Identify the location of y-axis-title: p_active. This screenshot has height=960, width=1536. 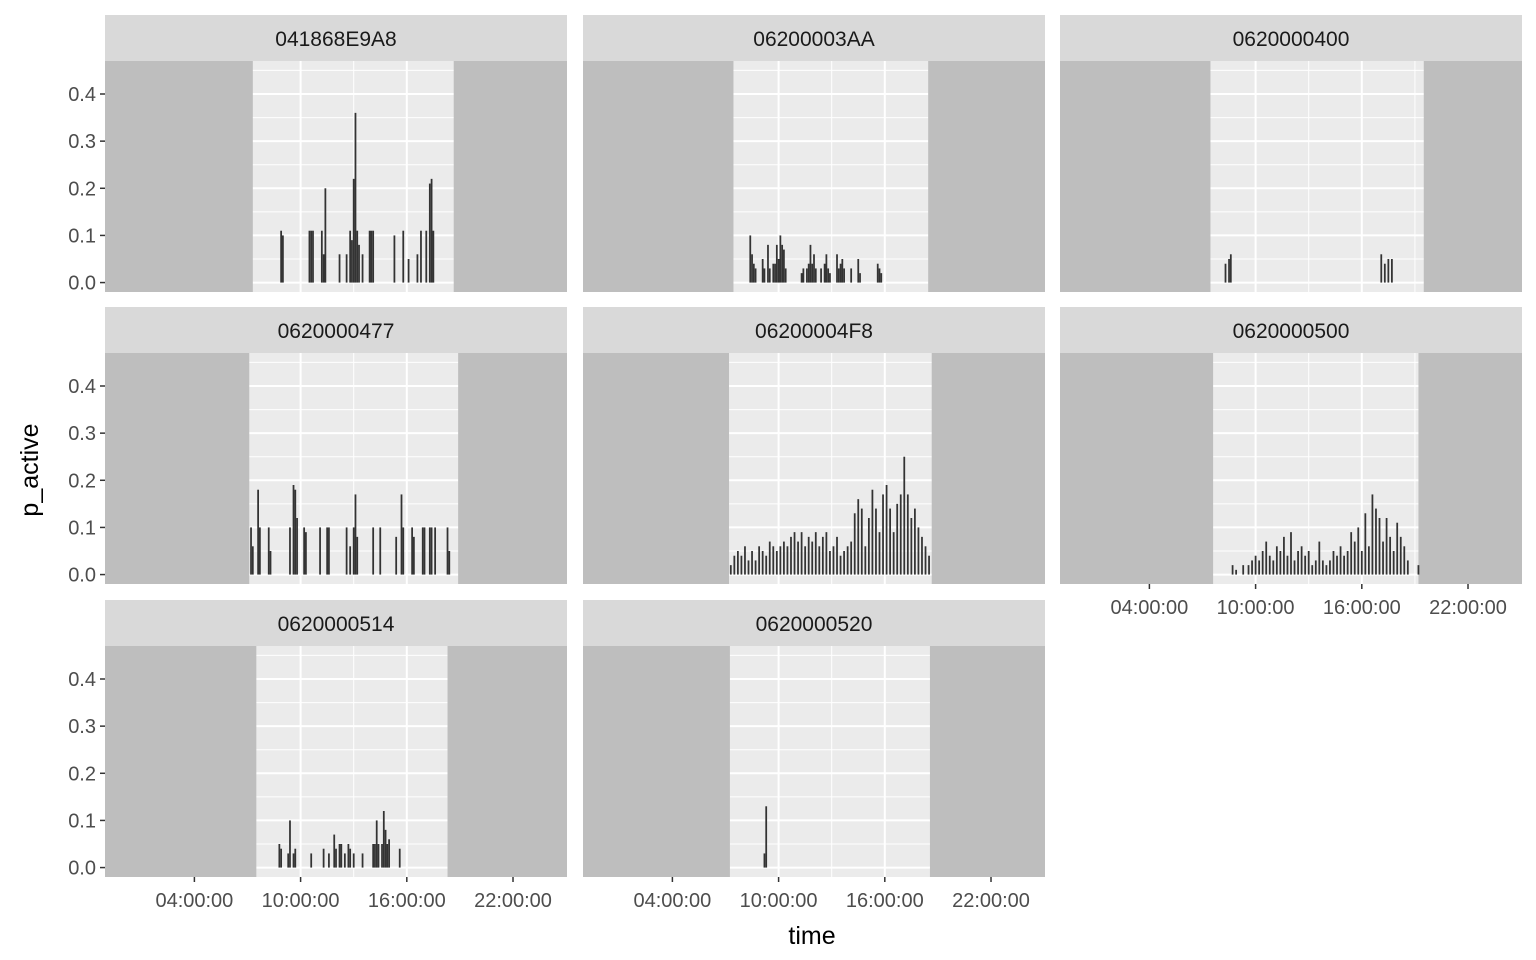
(30, 469).